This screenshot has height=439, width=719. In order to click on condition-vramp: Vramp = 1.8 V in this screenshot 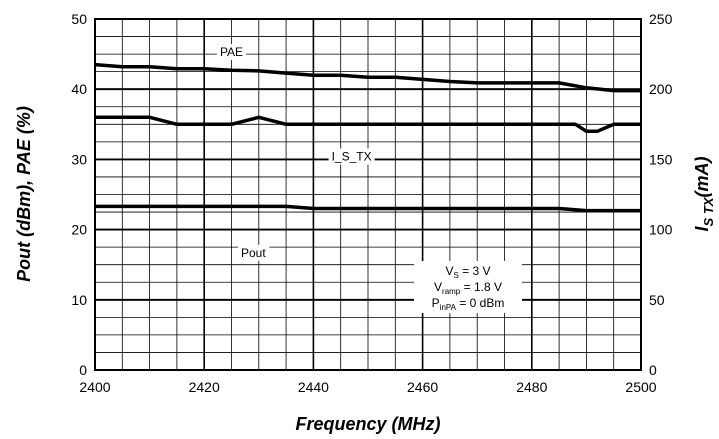, I will do `click(468, 288)`.